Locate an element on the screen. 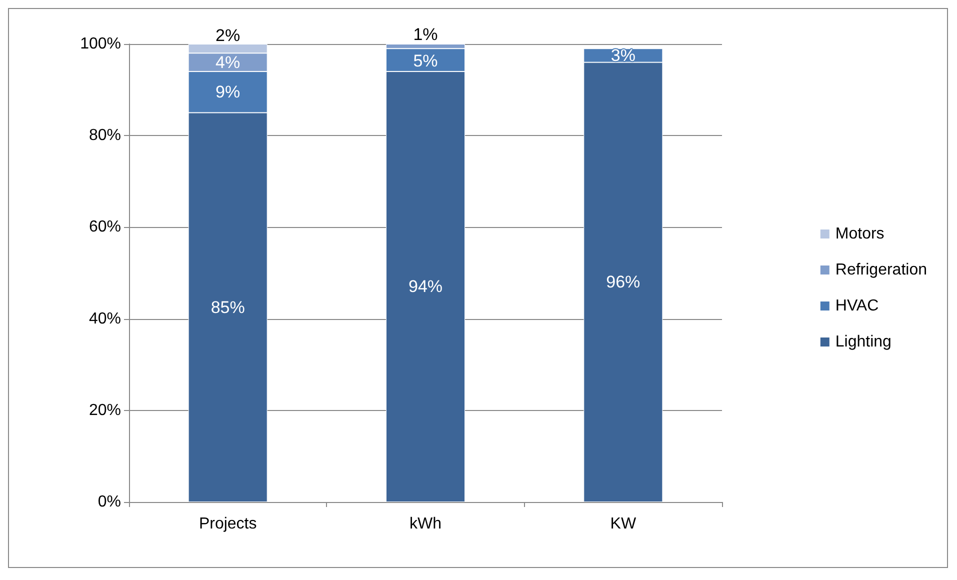 The width and height of the screenshot is (957, 580). data-label: 94% is located at coordinates (425, 286).